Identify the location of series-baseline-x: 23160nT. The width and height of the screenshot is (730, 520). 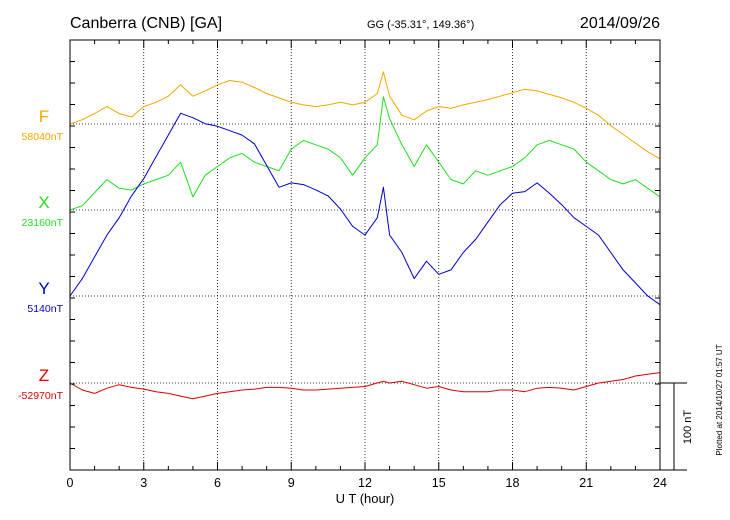
(43, 223).